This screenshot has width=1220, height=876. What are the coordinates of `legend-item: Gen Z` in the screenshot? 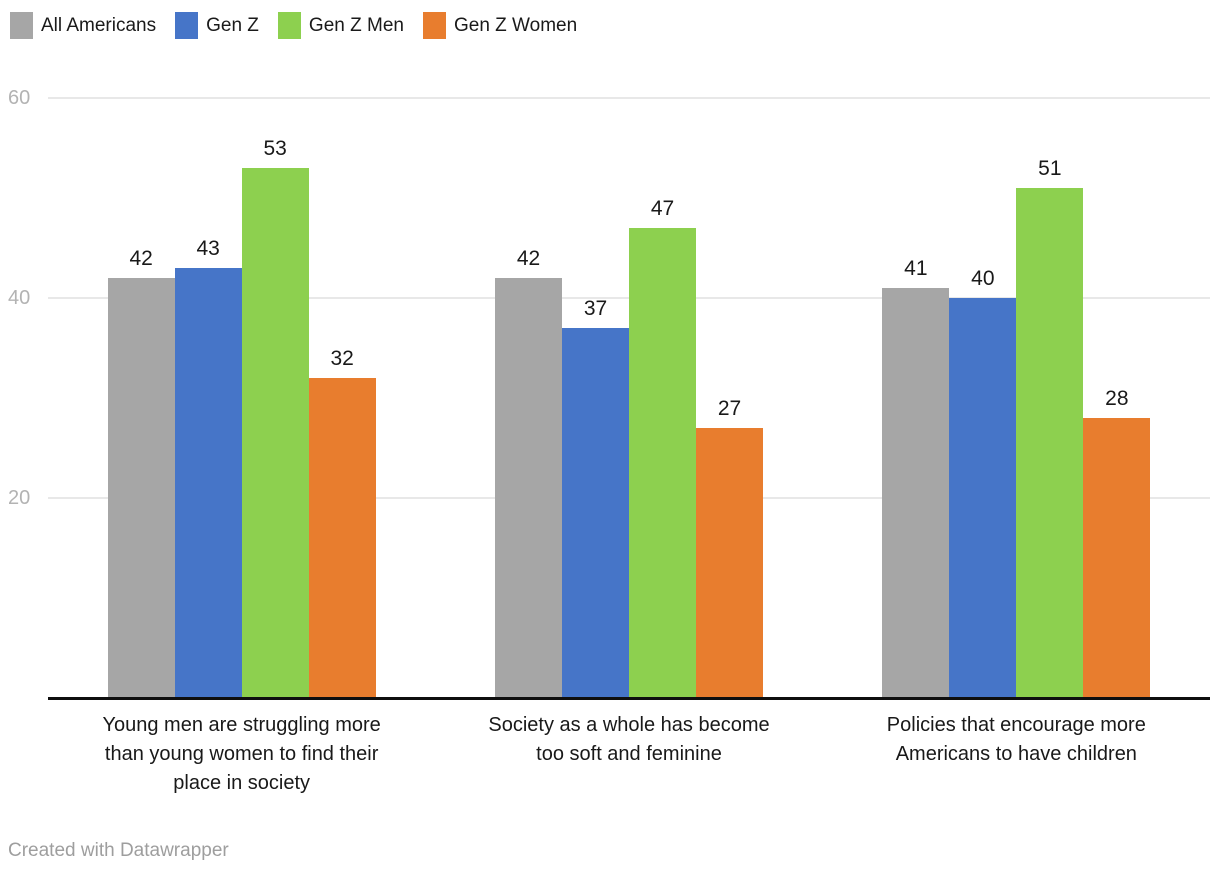 It's located at (217, 25).